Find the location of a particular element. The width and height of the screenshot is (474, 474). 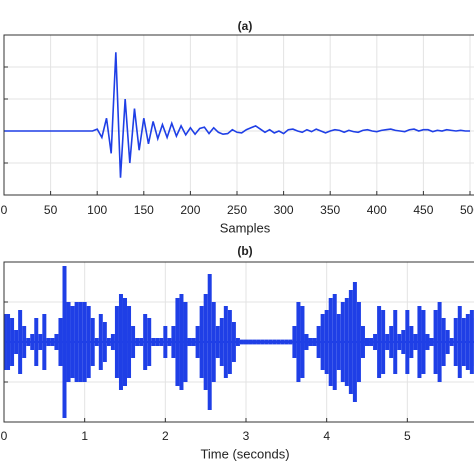

x-axis-label: Samples is located at coordinates (245, 227).